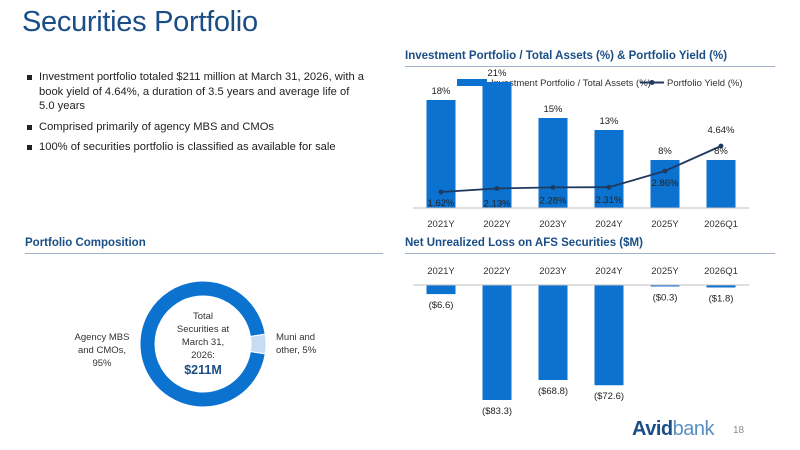  I want to click on slice-label-major-line2: and CMOs,, so click(102, 350).